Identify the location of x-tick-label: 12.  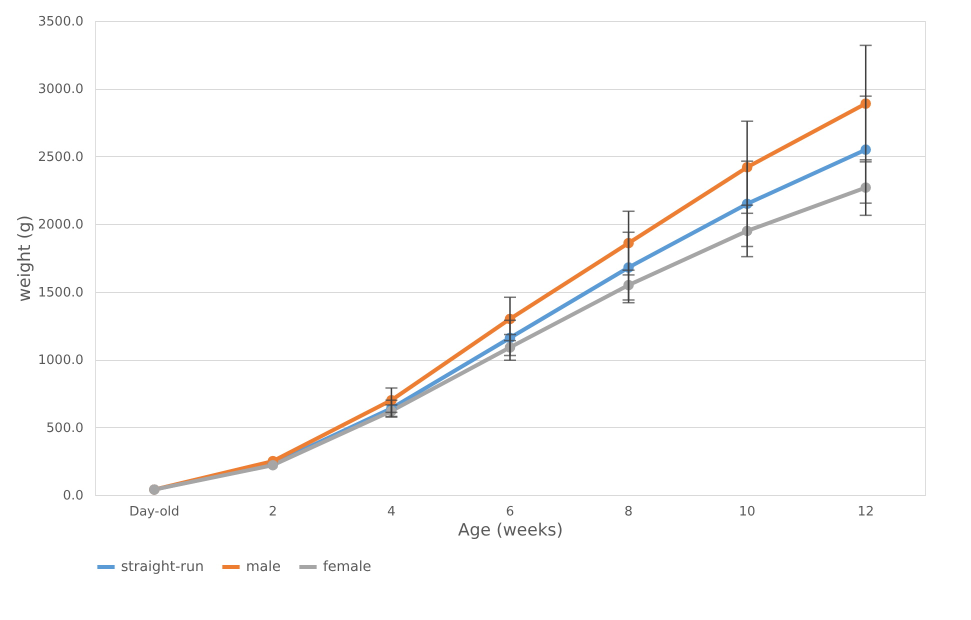
(865, 512).